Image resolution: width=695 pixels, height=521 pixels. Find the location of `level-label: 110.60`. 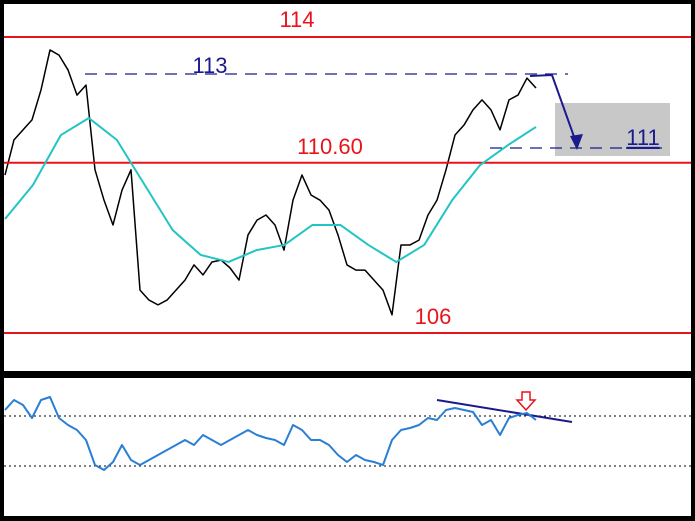

level-label: 110.60 is located at coordinates (330, 146).